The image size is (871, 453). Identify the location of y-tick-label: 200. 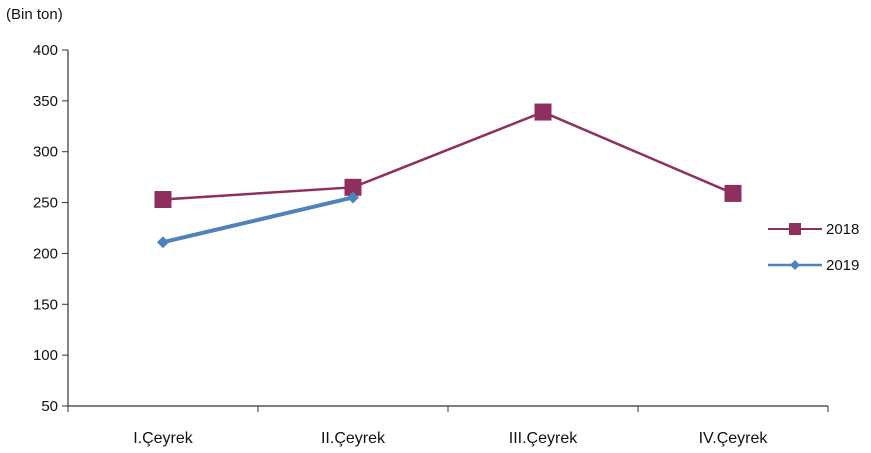
(45, 253).